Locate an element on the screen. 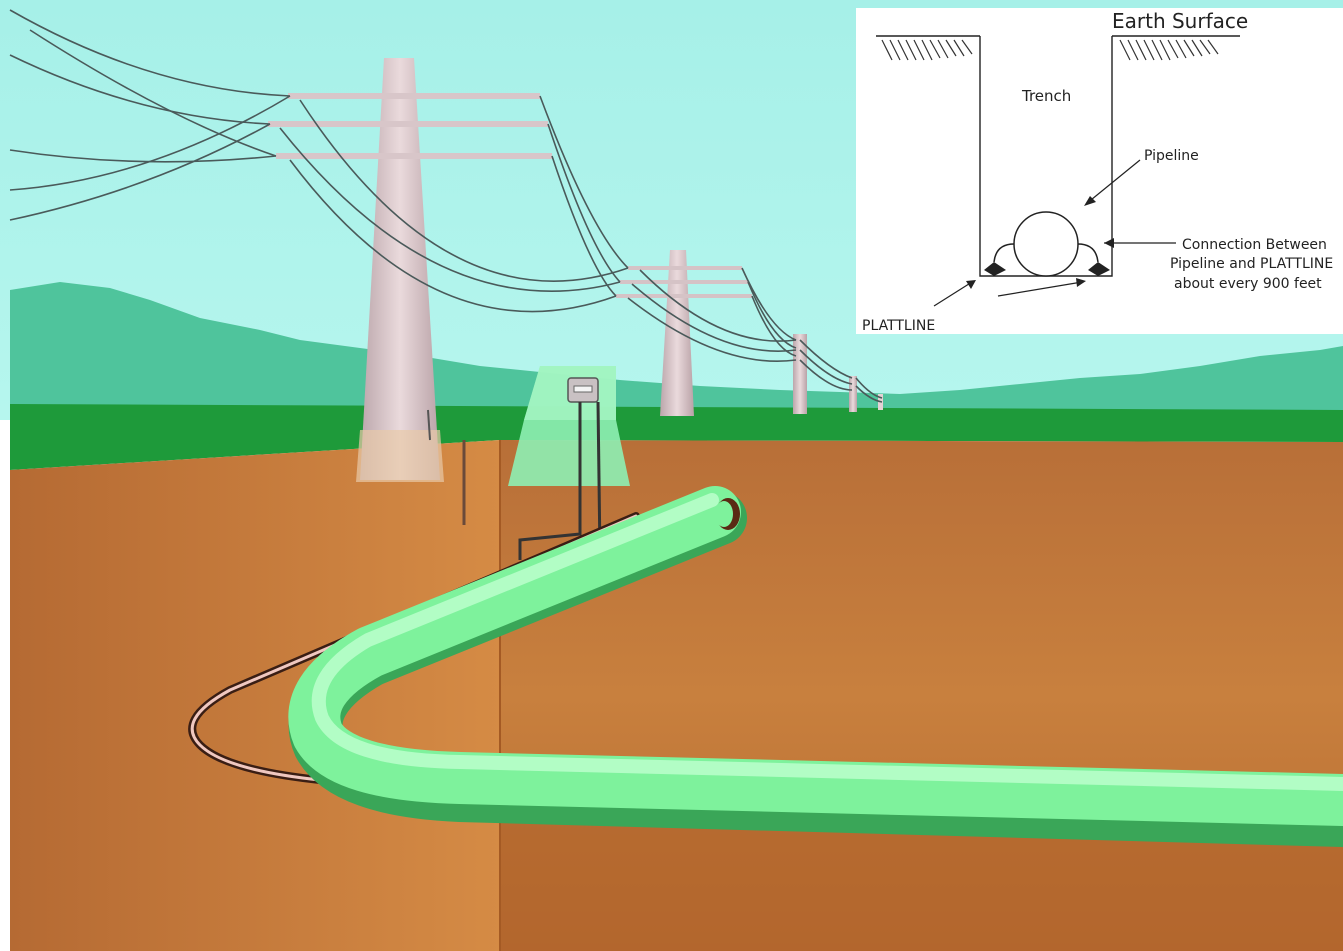 Image resolution: width=1343 pixels, height=951 pixels. distant-hills is located at coordinates (676, 351).